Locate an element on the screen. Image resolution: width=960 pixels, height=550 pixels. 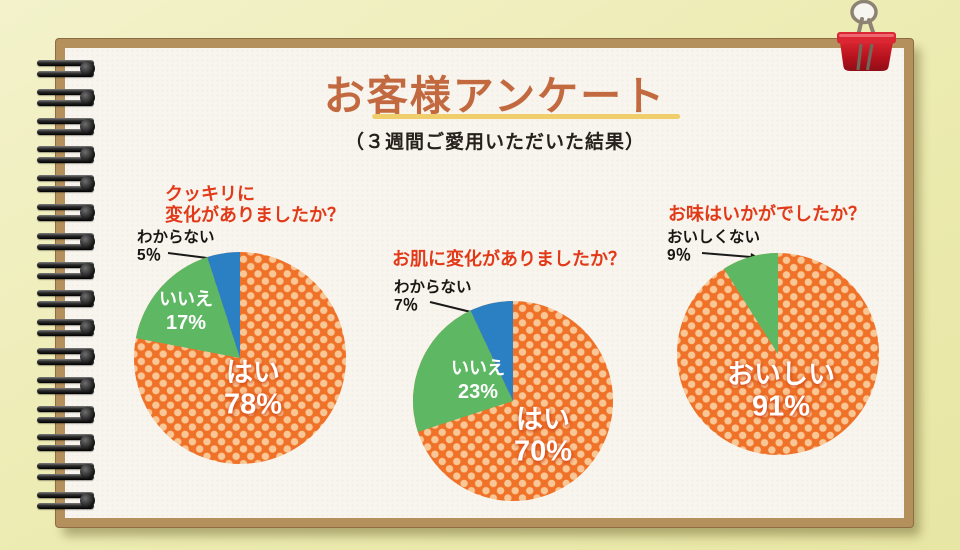
pie-chart: いいえ 23% はい 70% is located at coordinates (513, 401).